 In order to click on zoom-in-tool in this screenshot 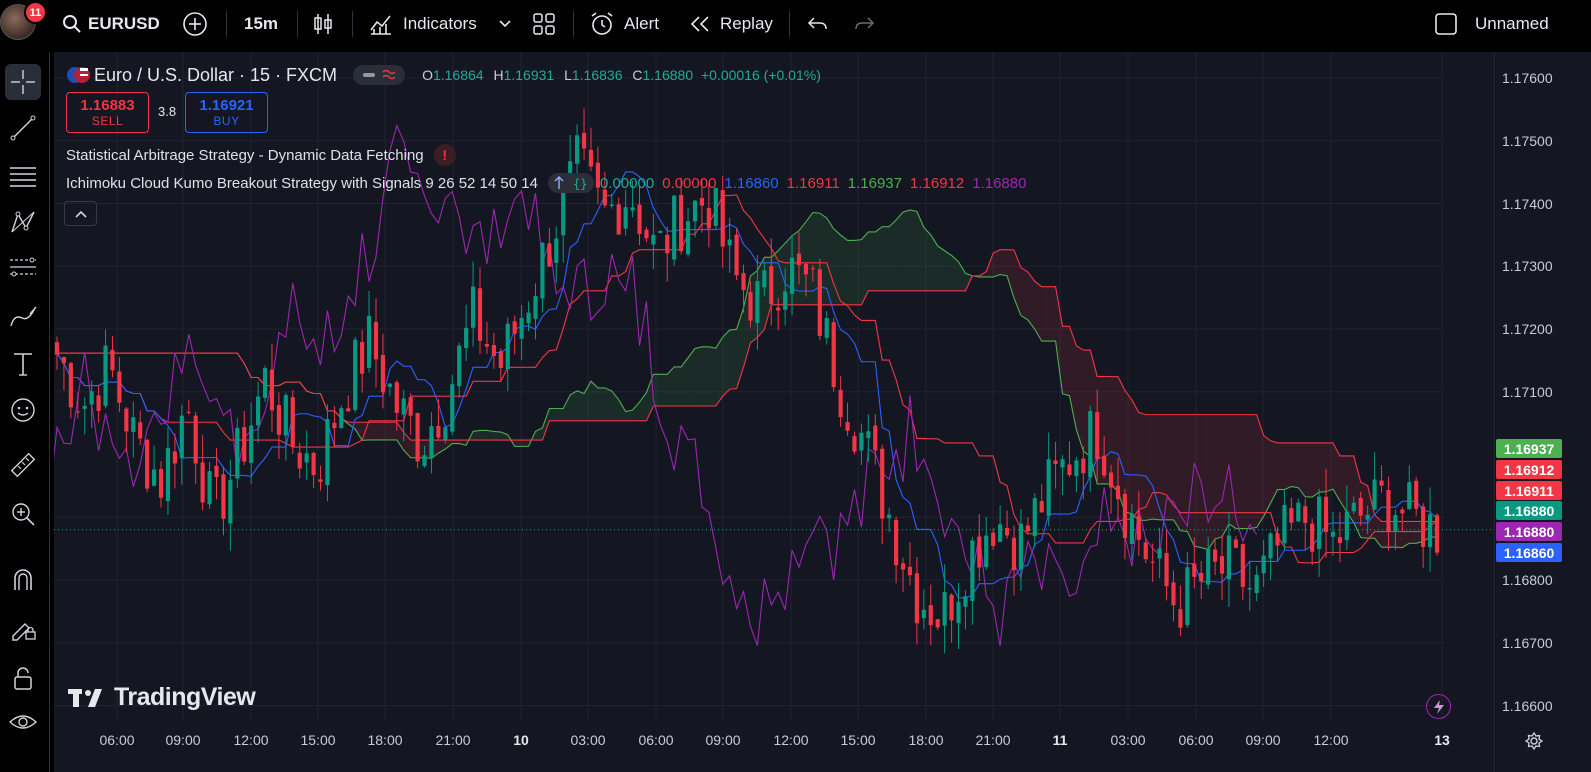, I will do `click(23, 514)`.